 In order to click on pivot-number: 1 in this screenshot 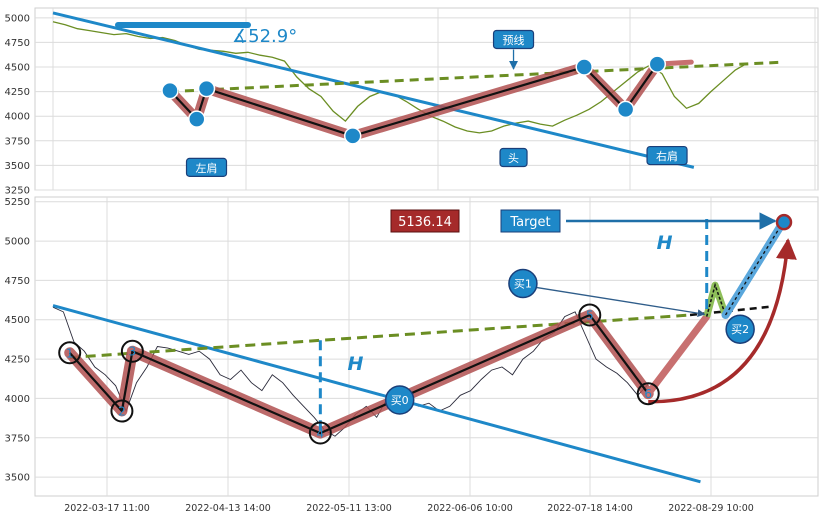, I will do `click(70, 353)`.